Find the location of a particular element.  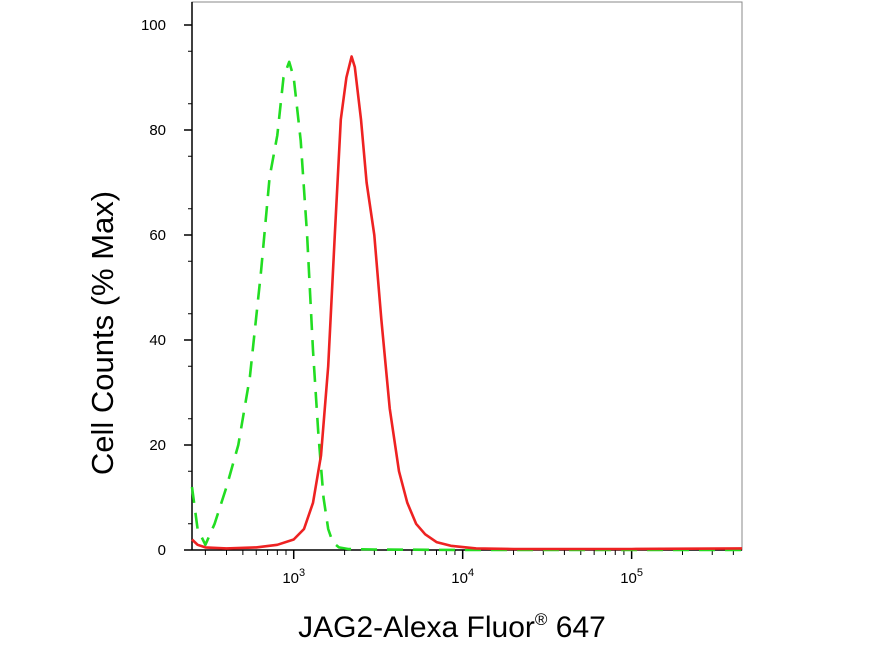

y-tick-label: 100 is located at coordinates (153, 25).